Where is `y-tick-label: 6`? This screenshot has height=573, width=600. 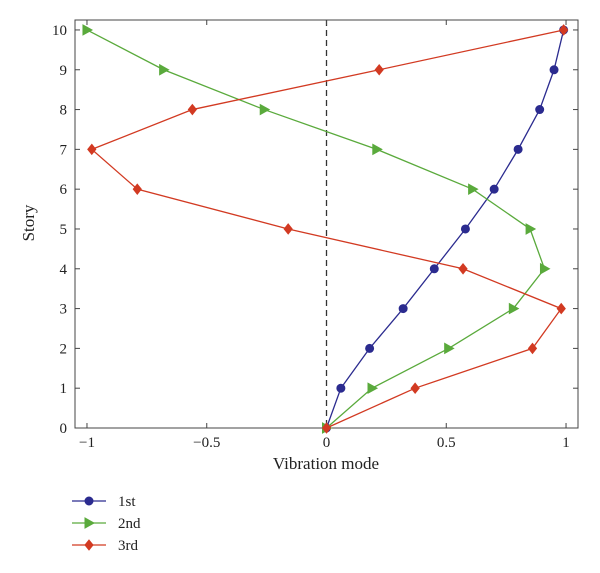
y-tick-label: 6 is located at coordinates (64, 190).